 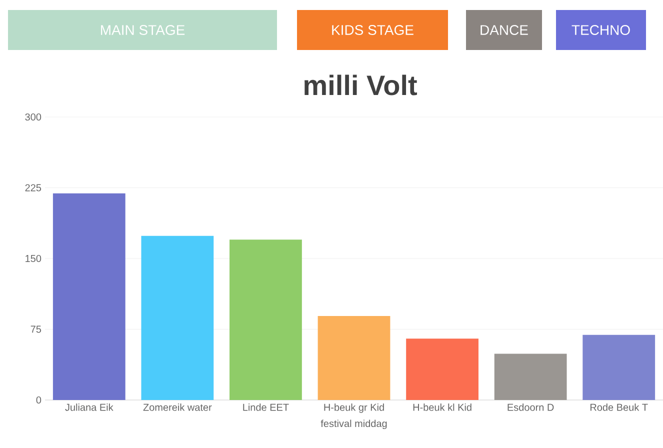 I want to click on x-tick-label: H-beuk kl Kid, so click(x=442, y=407).